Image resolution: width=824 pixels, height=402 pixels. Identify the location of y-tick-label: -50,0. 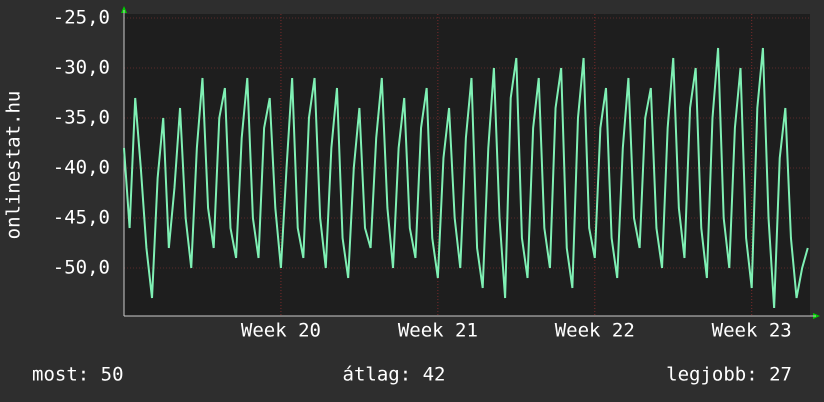
(81, 268).